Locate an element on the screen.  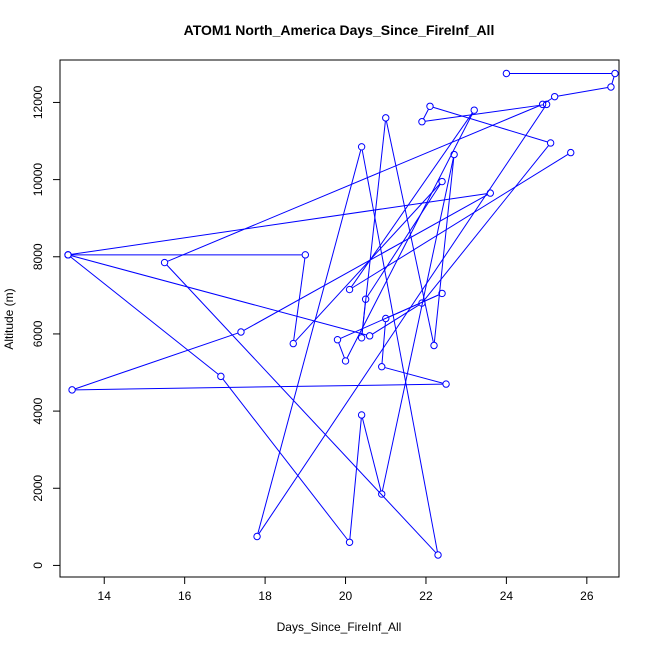
y-tick-label: 12000 is located at coordinates (38, 102).